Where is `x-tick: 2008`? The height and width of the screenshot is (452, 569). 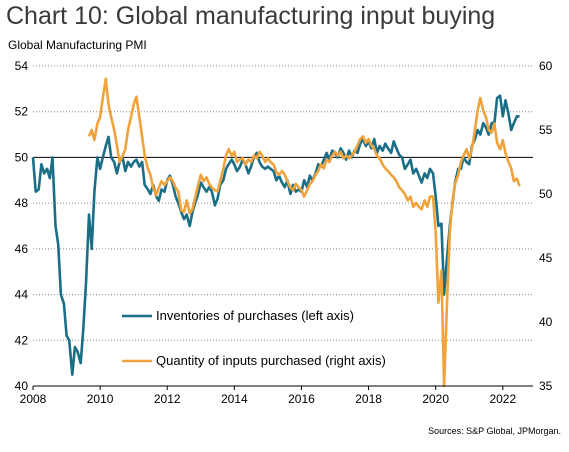 x-tick: 2008 is located at coordinates (33, 399).